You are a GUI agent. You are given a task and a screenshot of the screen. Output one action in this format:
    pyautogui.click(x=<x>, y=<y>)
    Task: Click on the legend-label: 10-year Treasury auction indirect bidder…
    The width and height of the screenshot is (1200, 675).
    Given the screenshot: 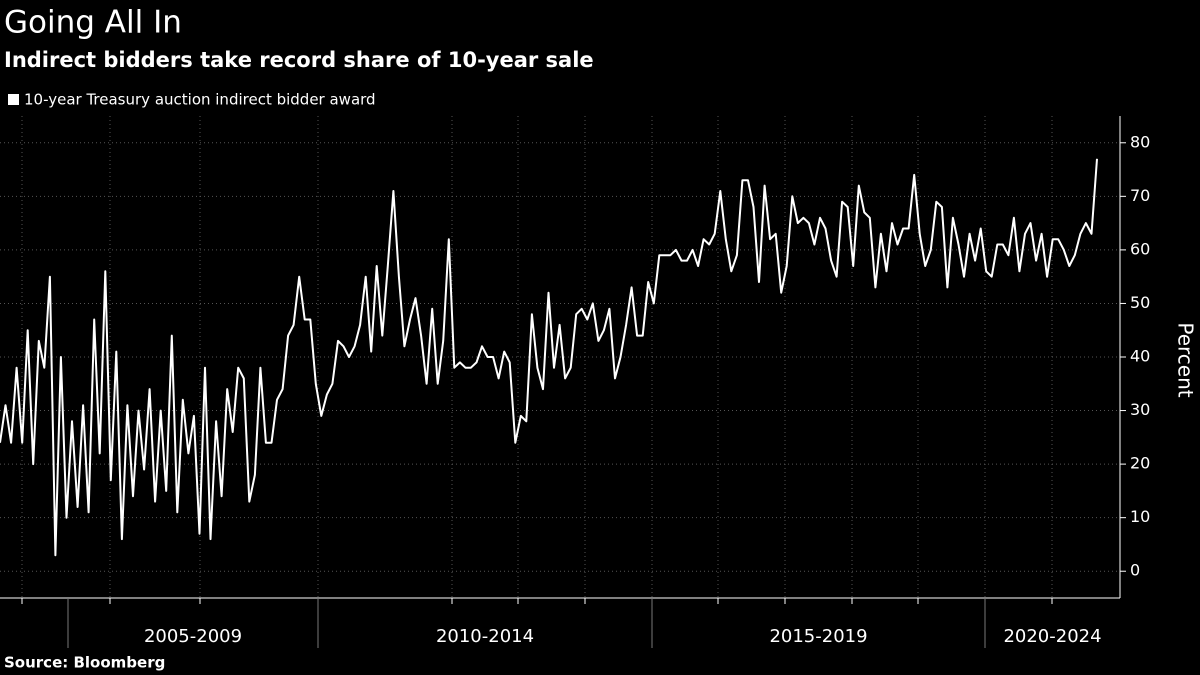 What is the action you would take?
    pyautogui.click(x=200, y=100)
    